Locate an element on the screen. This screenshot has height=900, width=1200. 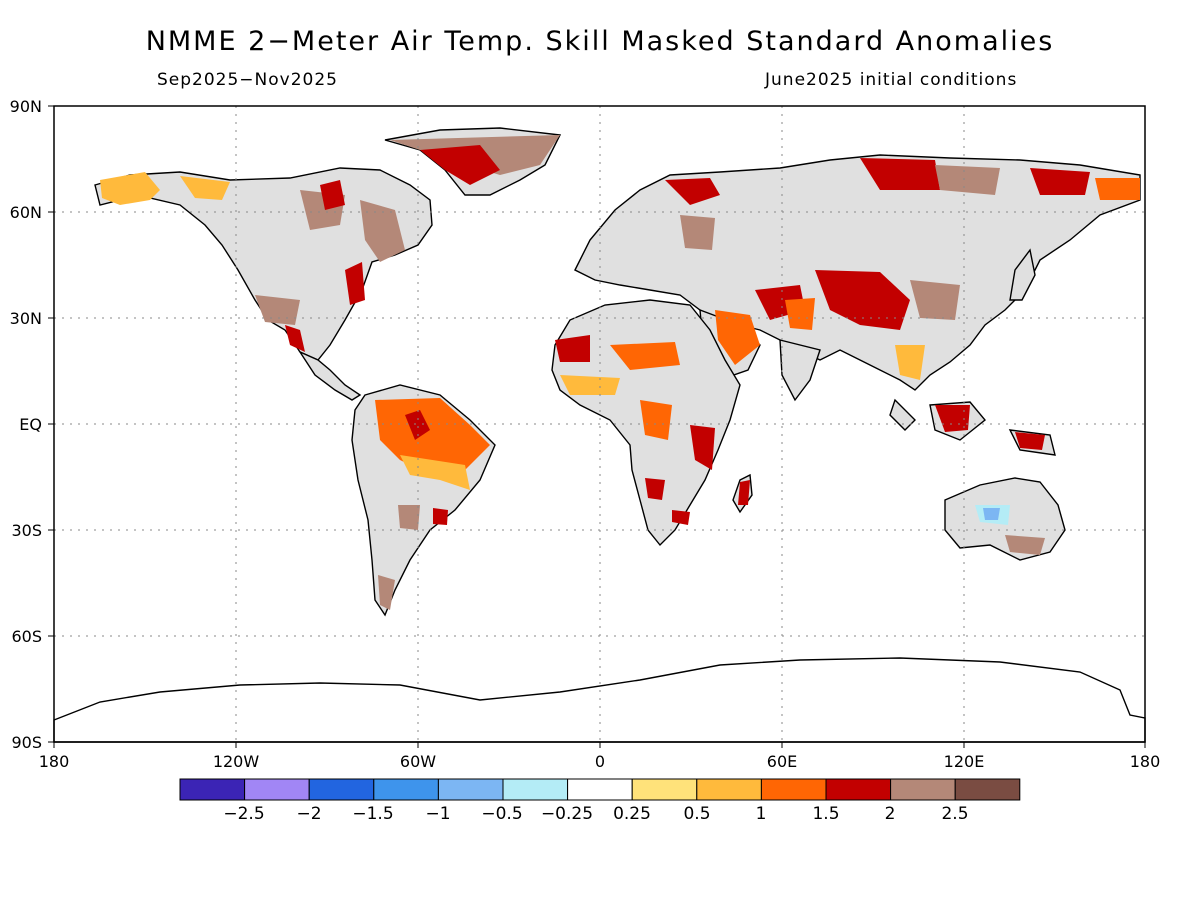
lon-label: 0 is located at coordinates (600, 761).